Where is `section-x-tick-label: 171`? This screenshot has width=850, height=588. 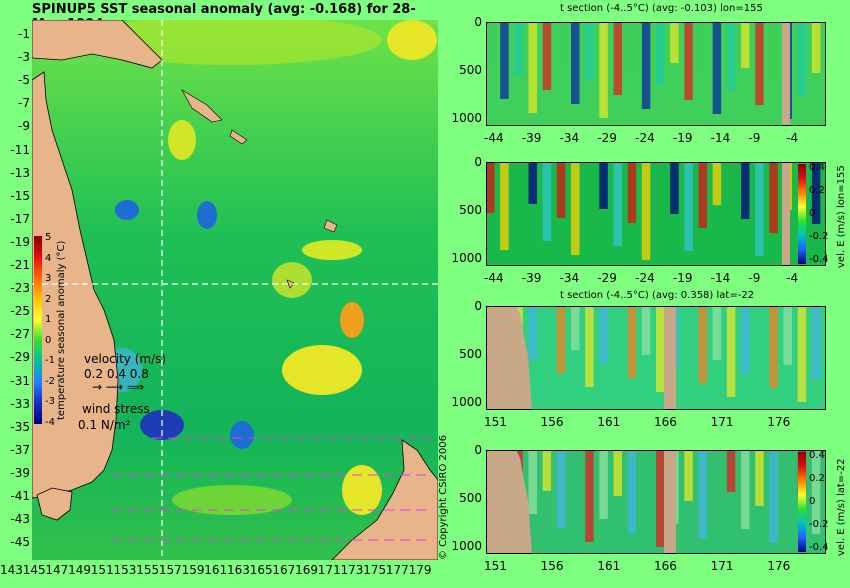
section-x-tick-label: 171 is located at coordinates (722, 422).